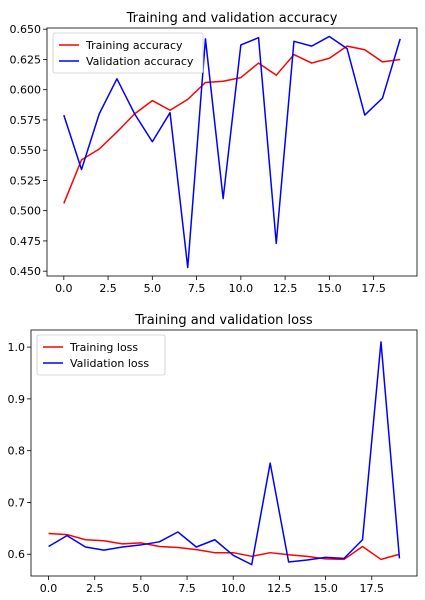  Describe the element at coordinates (134, 45) in the screenshot. I see `legend-label: Training accuracy` at that location.